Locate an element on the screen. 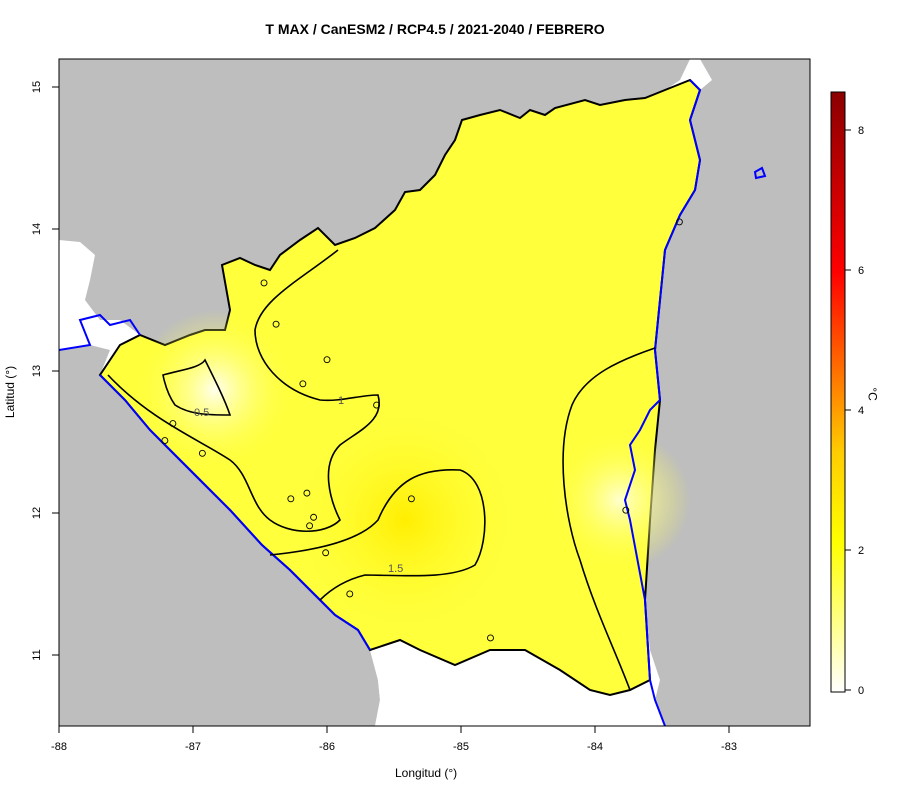 The height and width of the screenshot is (800, 900). colorbar-unit: °C is located at coordinates (872, 394).